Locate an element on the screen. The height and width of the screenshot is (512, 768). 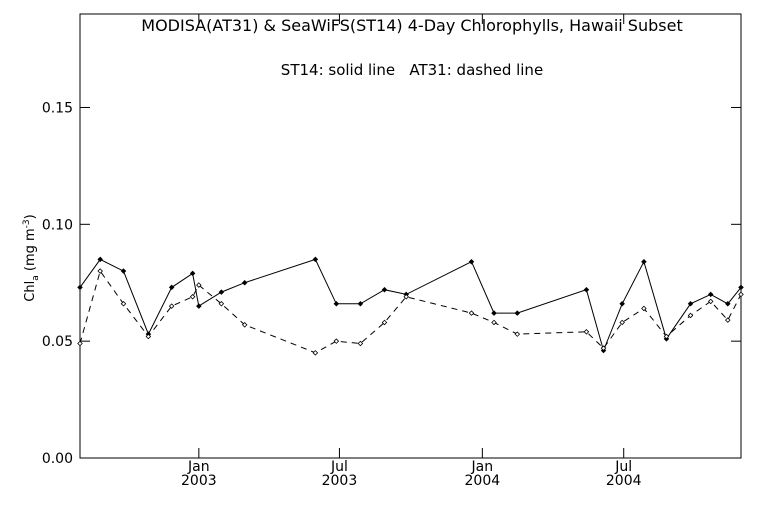
y-axis-label-units: (mg m is located at coordinates (30, 251).